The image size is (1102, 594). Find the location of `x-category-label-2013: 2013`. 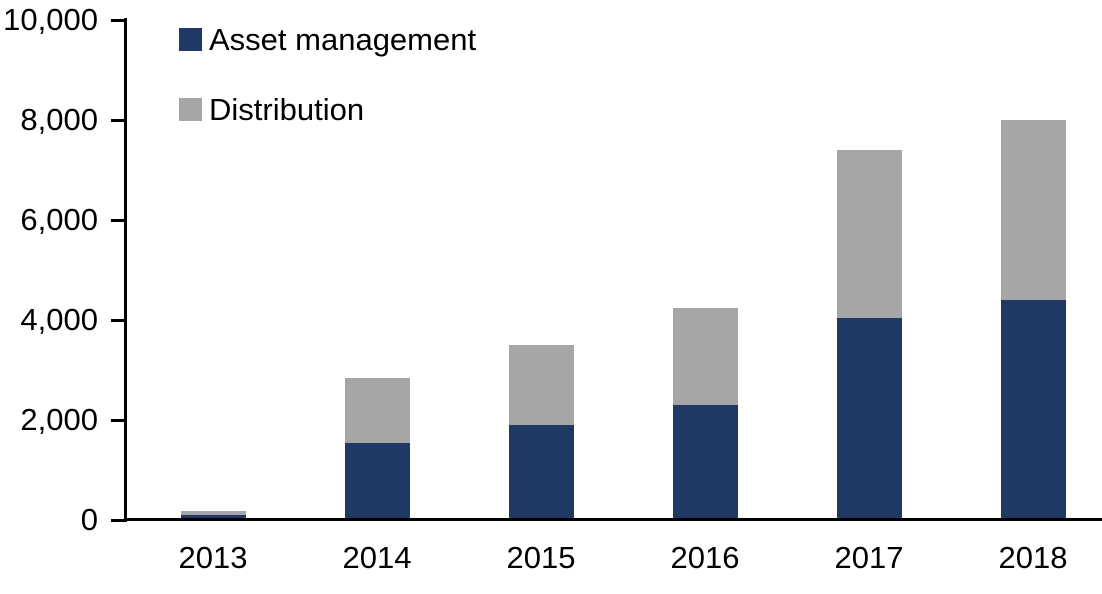

x-category-label-2013: 2013 is located at coordinates (213, 557).